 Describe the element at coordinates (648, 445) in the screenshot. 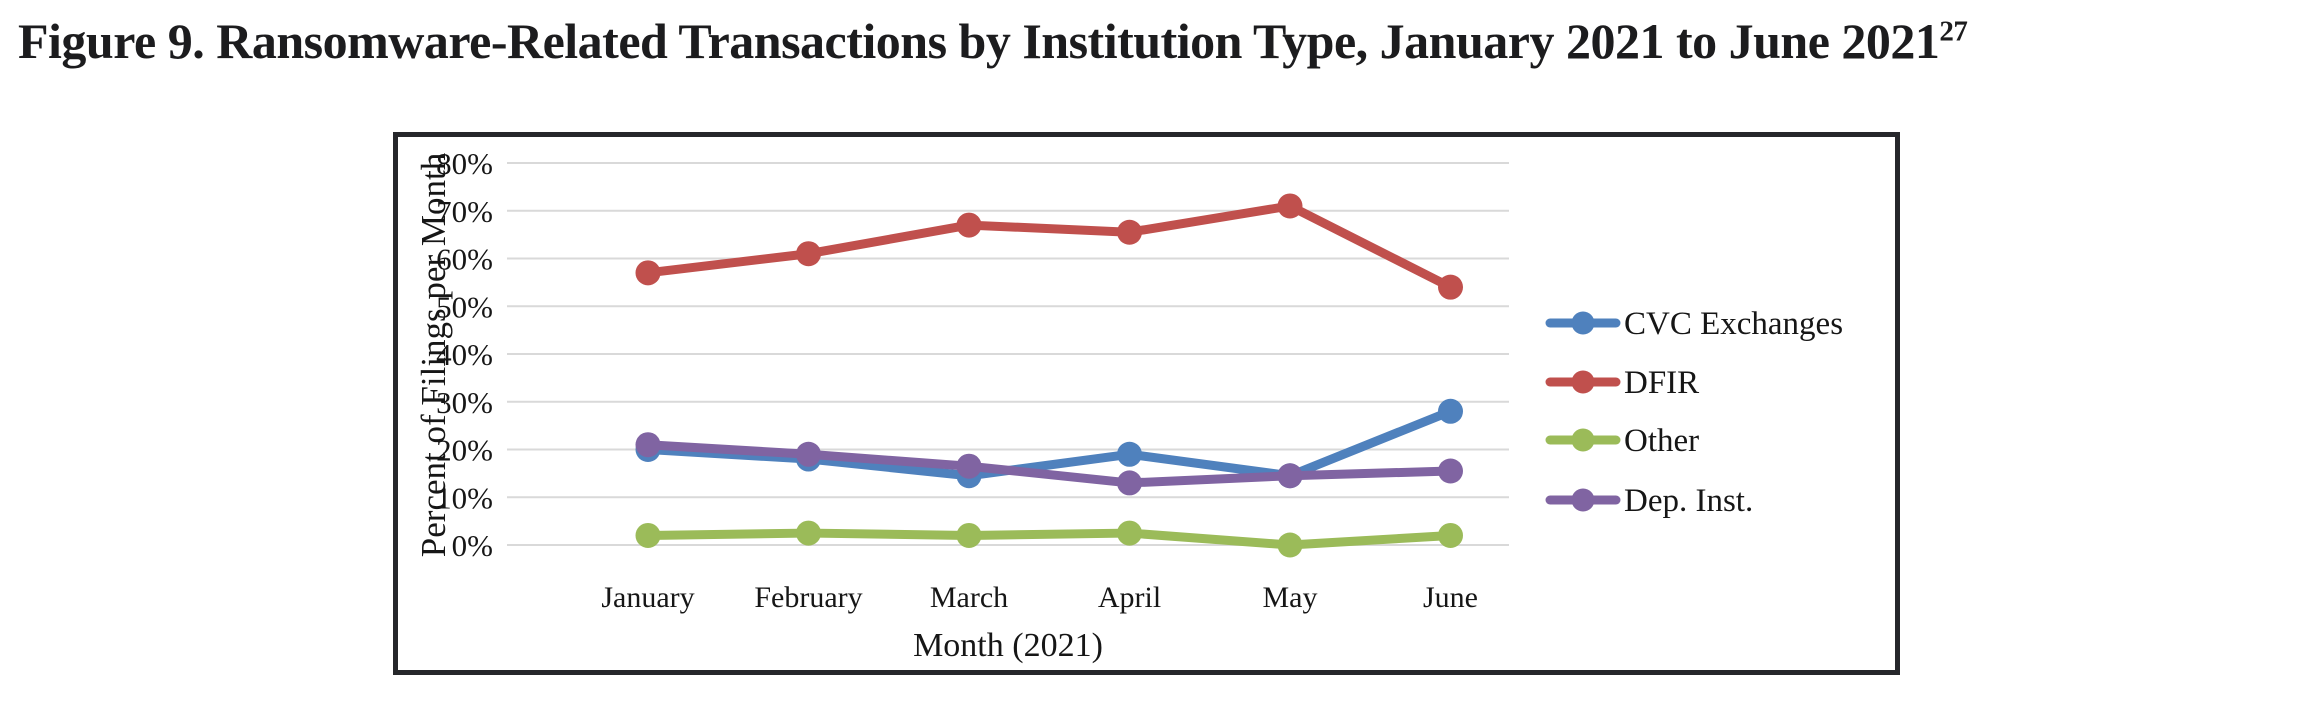

I see `data-point-dep-inst-january` at that location.